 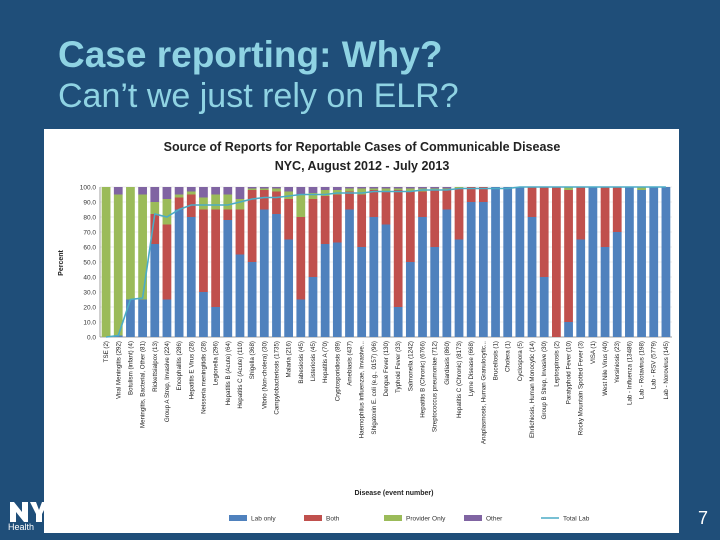 What do you see at coordinates (576, 519) in the screenshot?
I see `legend-label: Total Lab` at bounding box center [576, 519].